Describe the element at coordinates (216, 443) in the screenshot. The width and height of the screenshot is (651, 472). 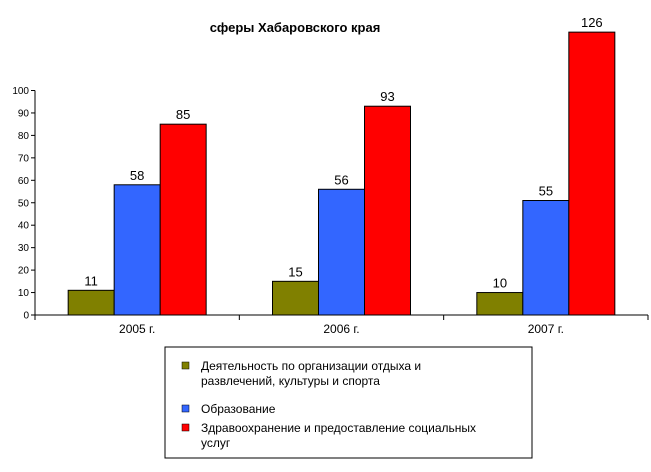
I see `legend-label: услуг` at that location.